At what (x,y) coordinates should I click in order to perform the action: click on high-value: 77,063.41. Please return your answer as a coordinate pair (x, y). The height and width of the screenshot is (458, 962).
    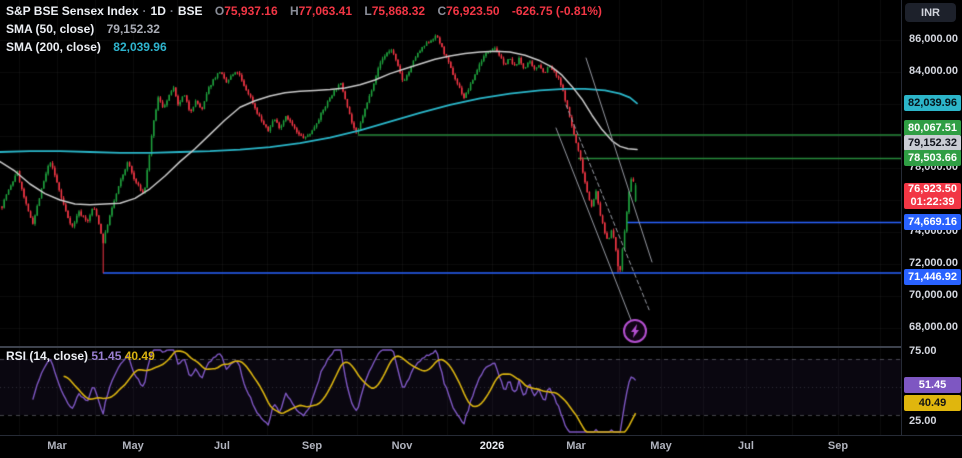
    Looking at the image, I should click on (325, 11).